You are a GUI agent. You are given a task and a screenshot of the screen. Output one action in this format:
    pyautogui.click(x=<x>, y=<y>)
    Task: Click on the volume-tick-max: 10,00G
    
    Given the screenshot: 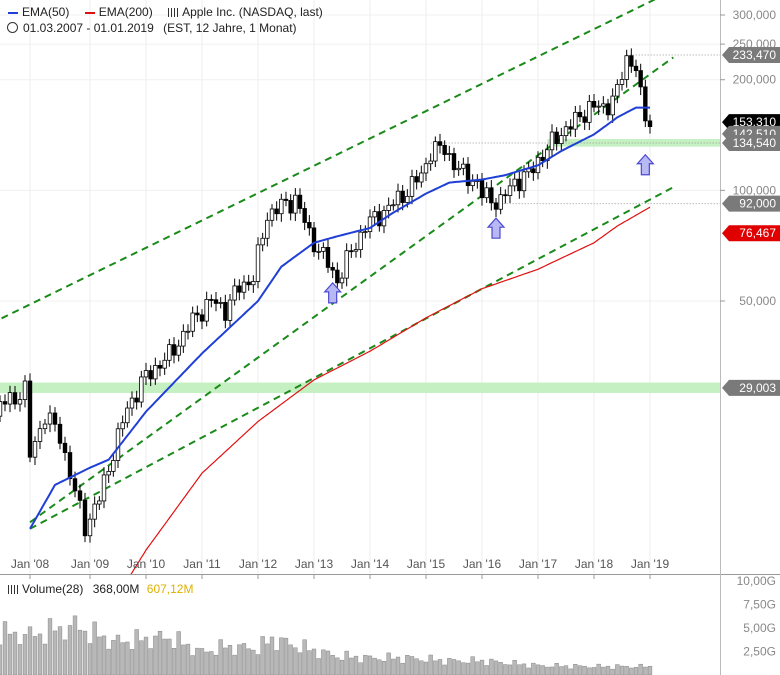 What is the action you would take?
    pyautogui.click(x=756, y=581)
    